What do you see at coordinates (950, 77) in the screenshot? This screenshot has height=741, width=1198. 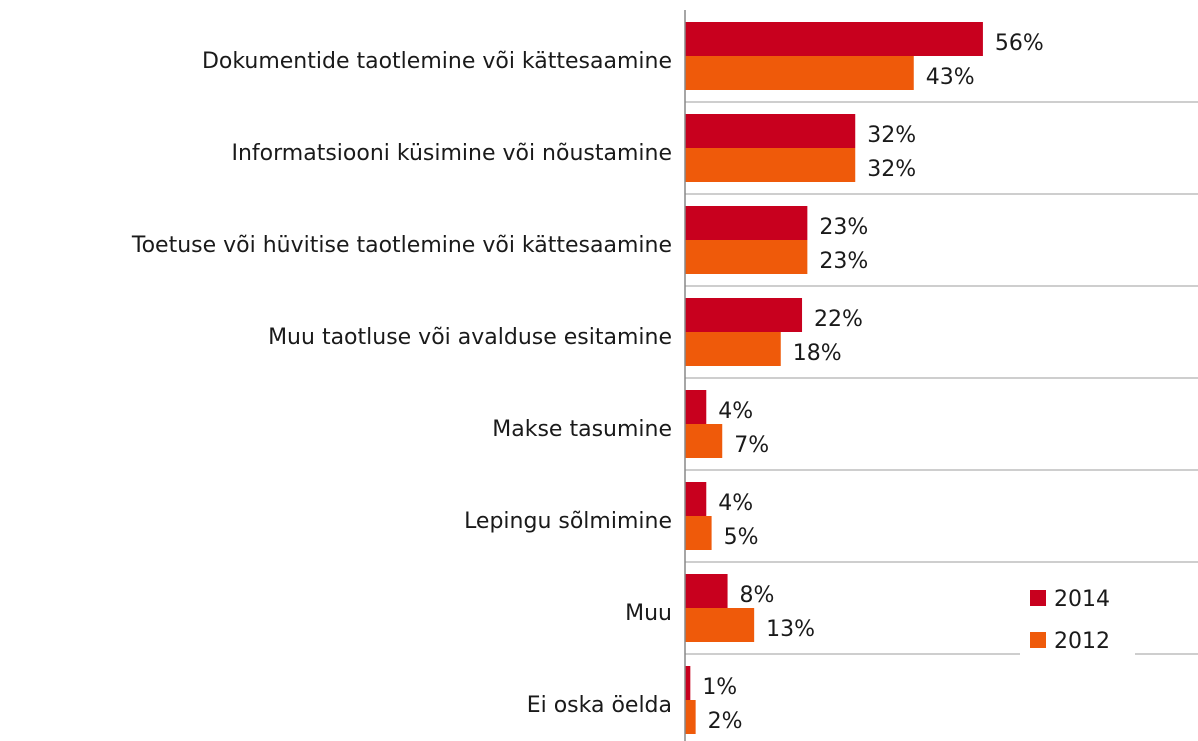 I see `value-label: 43%` at bounding box center [950, 77].